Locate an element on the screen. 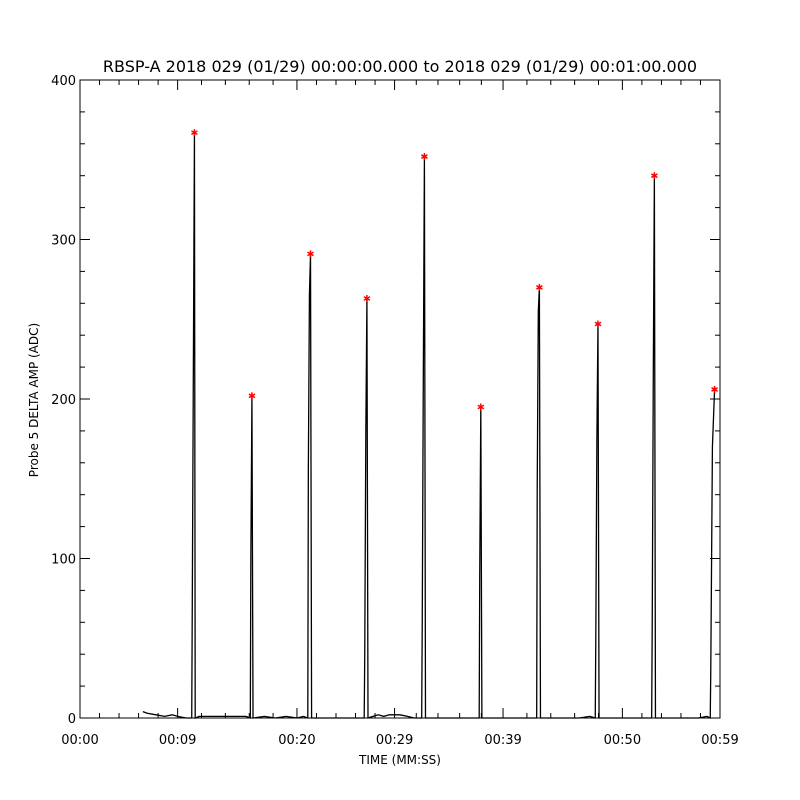 The width and height of the screenshot is (800, 800). x-axis-label: TIME (MM:SS) is located at coordinates (399, 760).